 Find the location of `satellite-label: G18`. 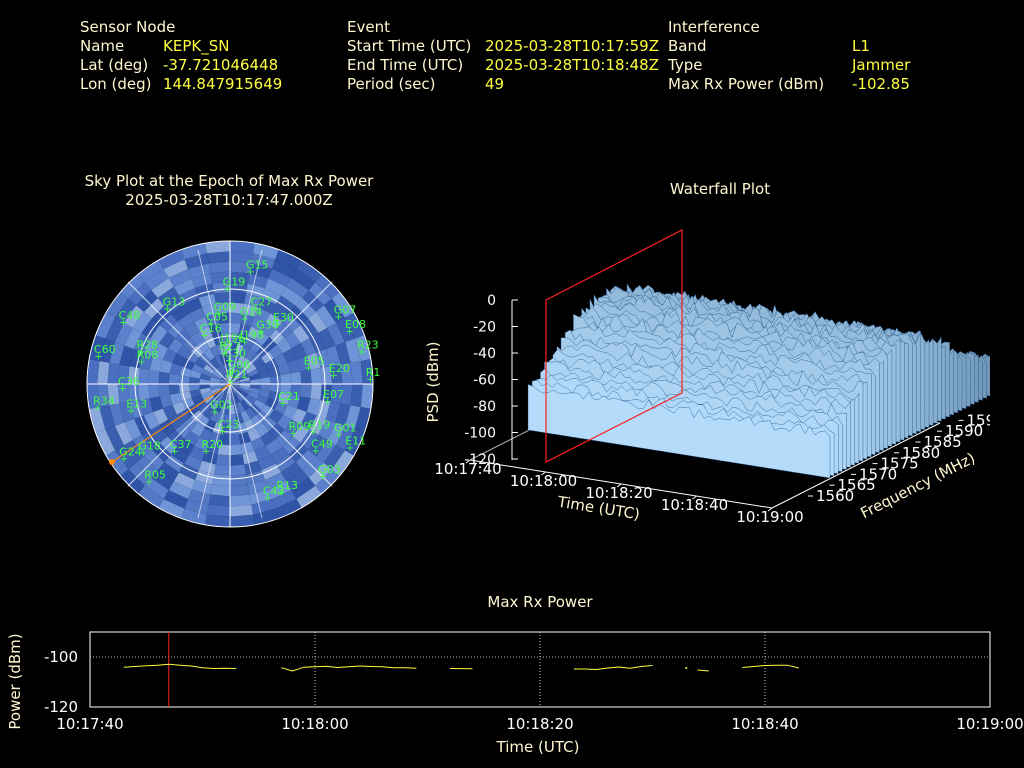

satellite-label: G18 is located at coordinates (149, 445).